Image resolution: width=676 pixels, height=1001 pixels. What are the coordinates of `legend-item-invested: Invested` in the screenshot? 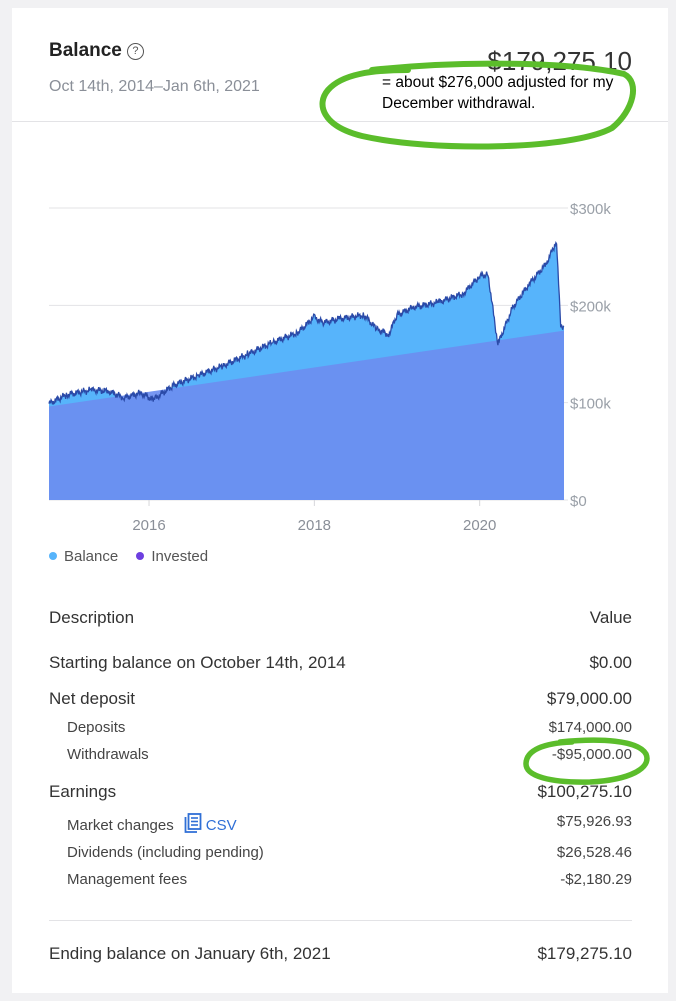 It's located at (172, 556).